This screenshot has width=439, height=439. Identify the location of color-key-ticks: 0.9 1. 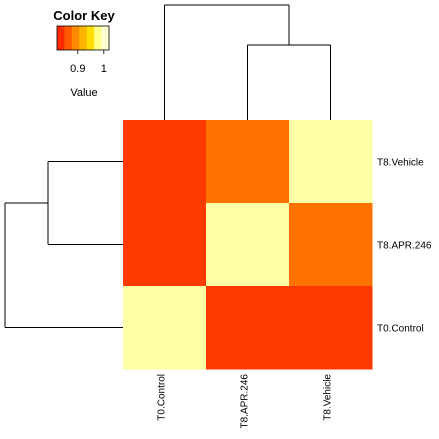
(88, 62).